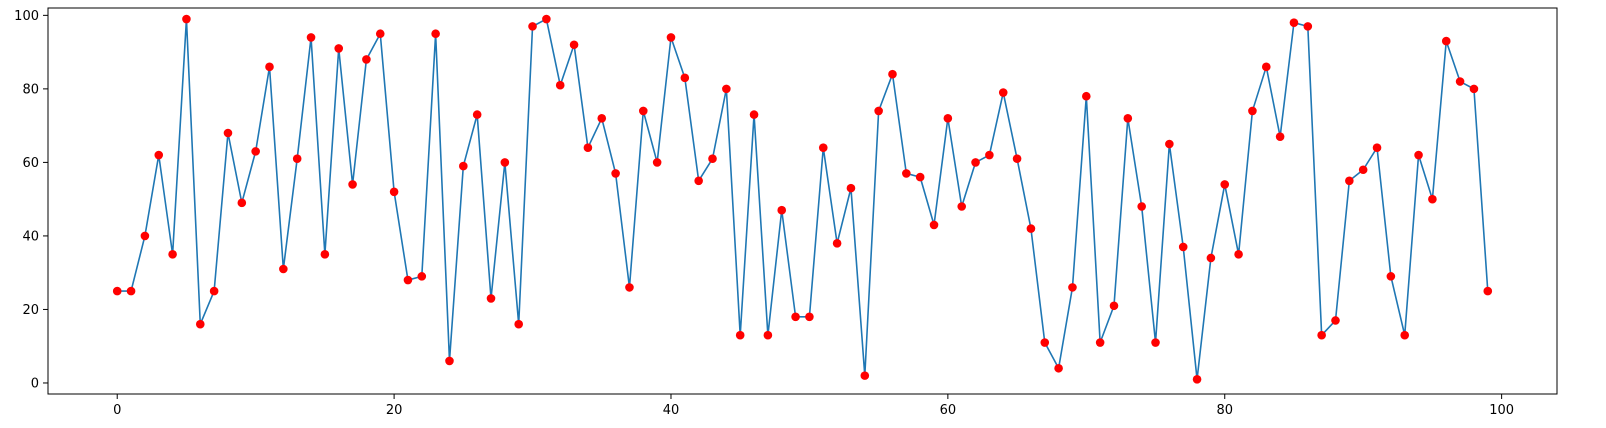 The image size is (1606, 428). Describe the element at coordinates (35, 383) in the screenshot. I see `y-tick-label: 0` at that location.